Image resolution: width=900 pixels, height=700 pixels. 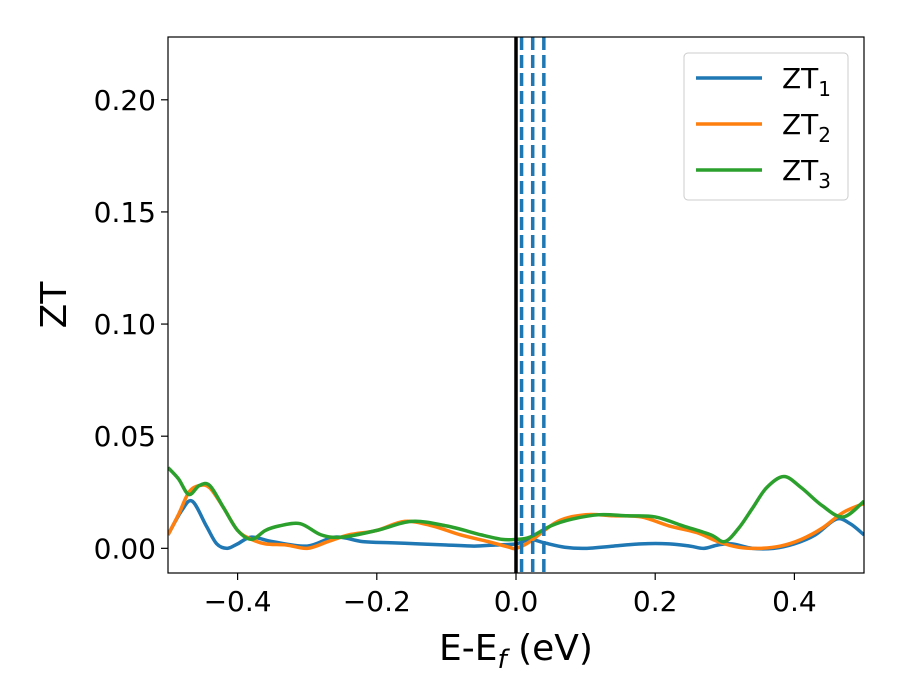 I want to click on y-tick-label: 0.10, so click(x=125, y=324).